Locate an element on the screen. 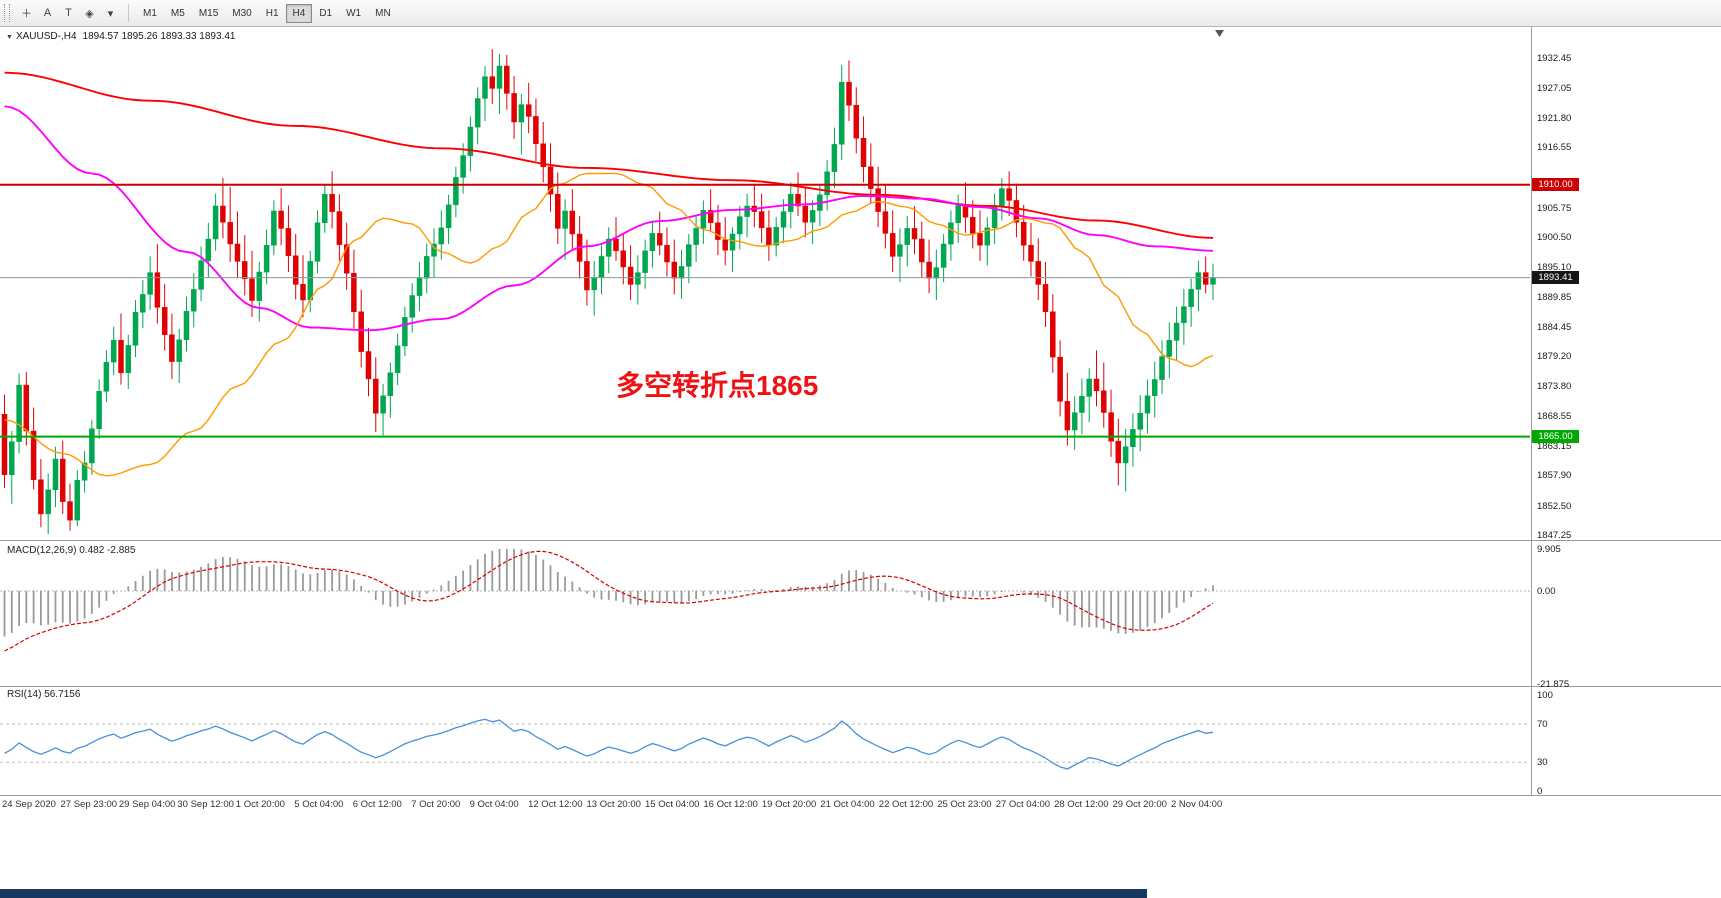 The height and width of the screenshot is (898, 1721). chart-shift-marker-icon is located at coordinates (1219, 33).